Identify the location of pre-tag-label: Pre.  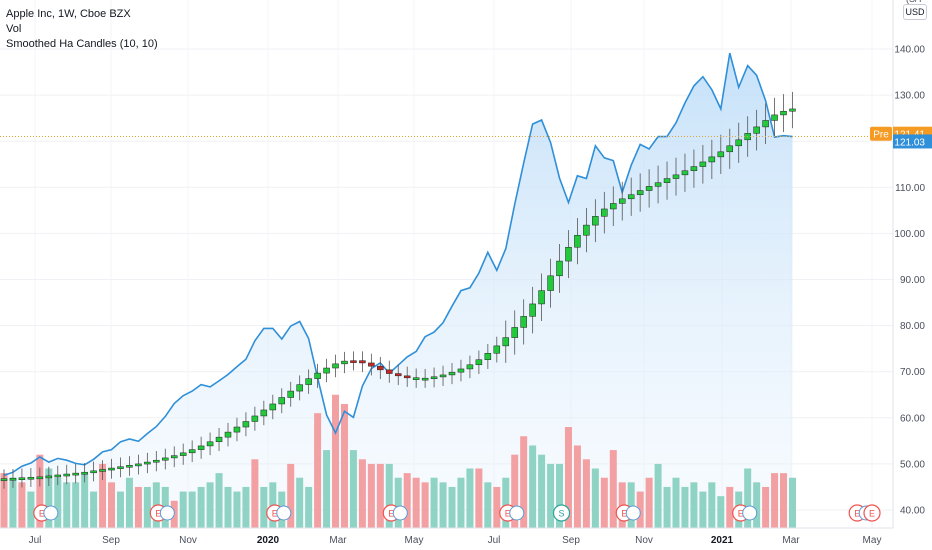
(881, 135).